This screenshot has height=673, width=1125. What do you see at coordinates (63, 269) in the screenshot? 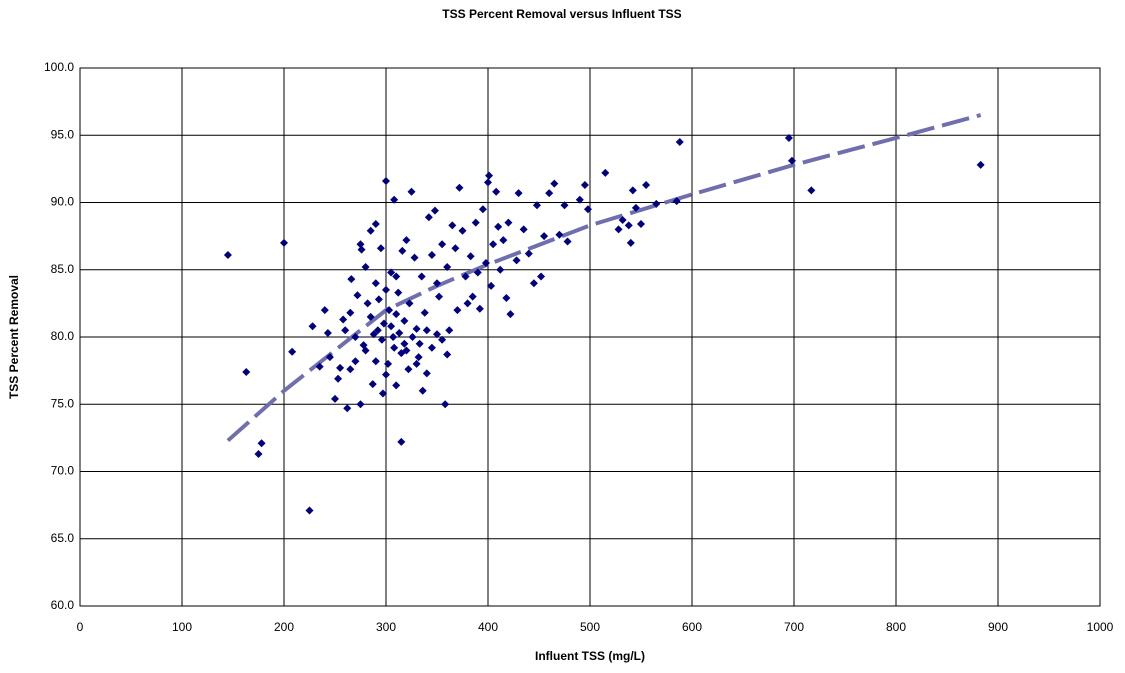
I see `y-tick-label: 85.0` at bounding box center [63, 269].